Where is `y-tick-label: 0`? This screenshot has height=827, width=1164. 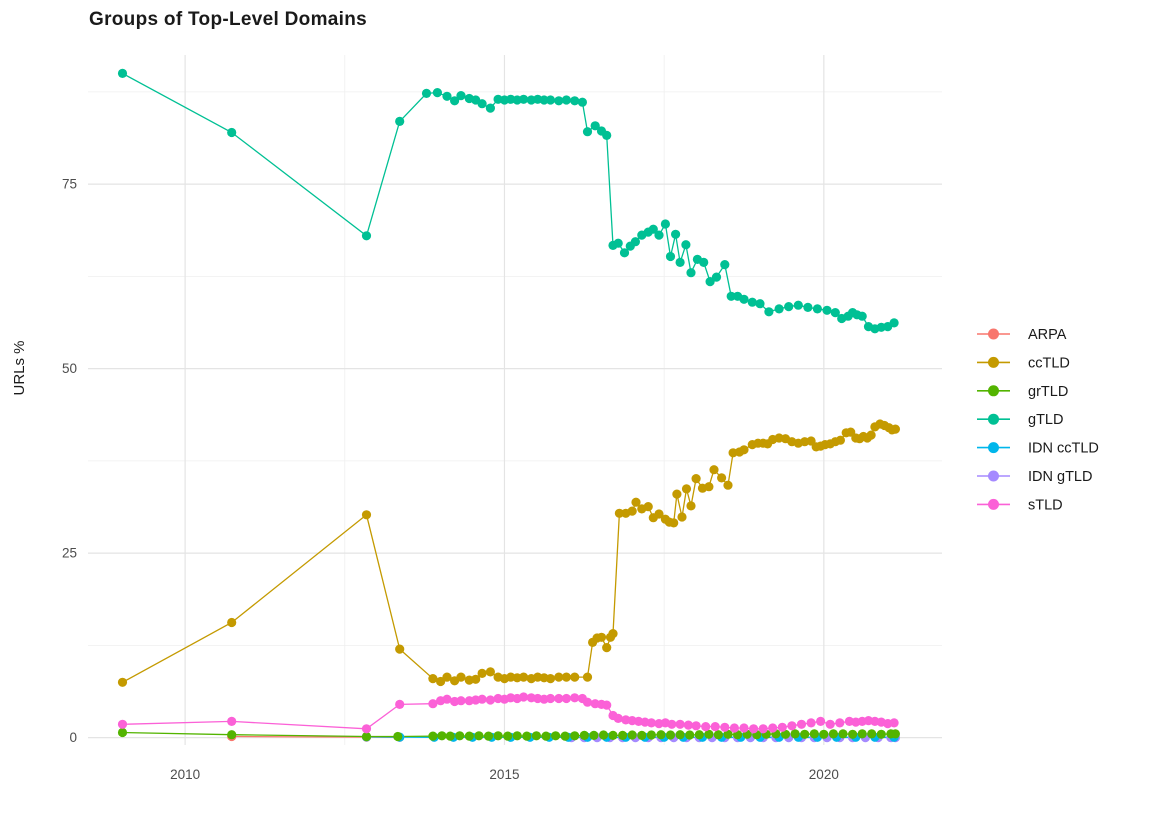 y-tick-label: 0 is located at coordinates (73, 737).